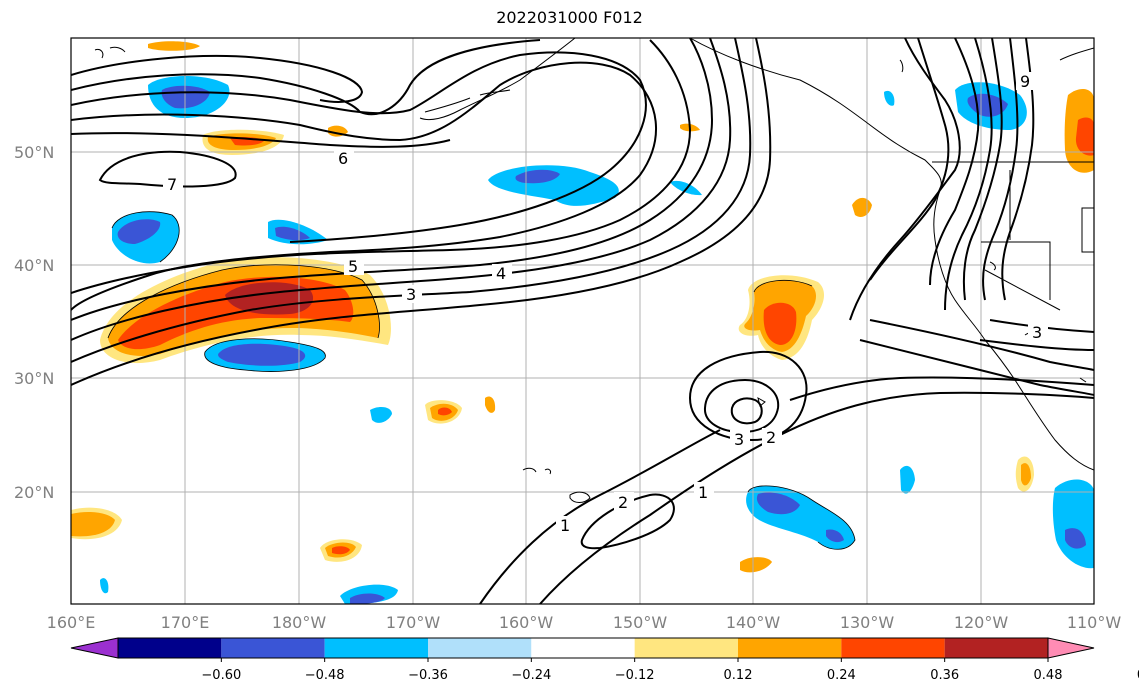 The image size is (1139, 696). What do you see at coordinates (841, 675) in the screenshot?
I see `colorbar-tick-label: 0.24` at bounding box center [841, 675].